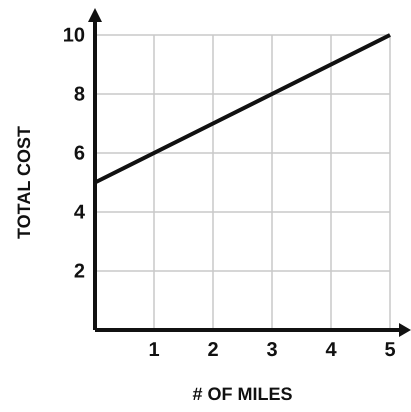 The height and width of the screenshot is (412, 411). I want to click on y-tick-label: 2, so click(79, 271).